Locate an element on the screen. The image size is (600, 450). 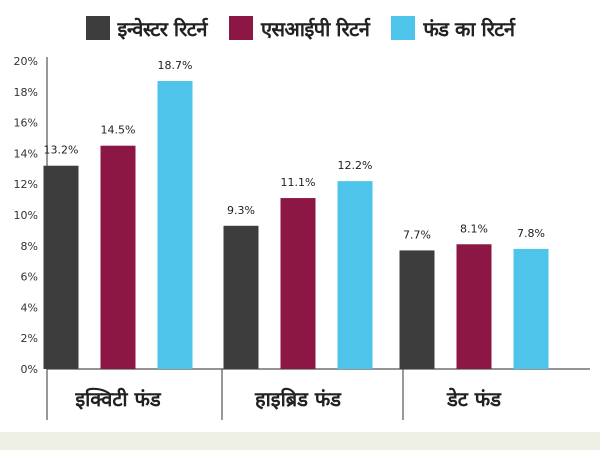
y-tick-label: 16% is located at coordinates (26, 123).